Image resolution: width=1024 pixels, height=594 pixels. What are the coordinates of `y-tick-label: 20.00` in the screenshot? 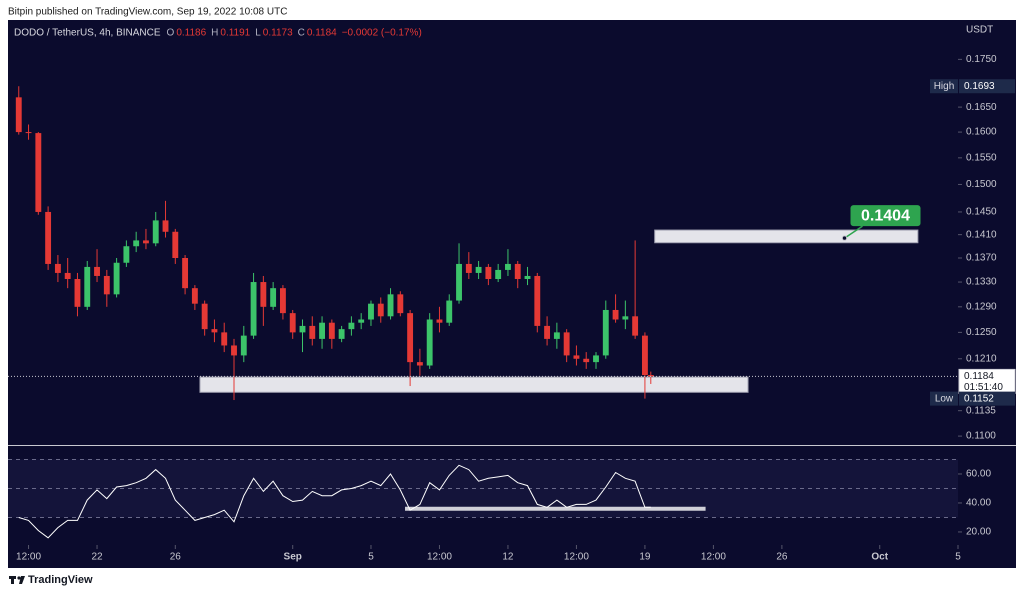 It's located at (978, 532).